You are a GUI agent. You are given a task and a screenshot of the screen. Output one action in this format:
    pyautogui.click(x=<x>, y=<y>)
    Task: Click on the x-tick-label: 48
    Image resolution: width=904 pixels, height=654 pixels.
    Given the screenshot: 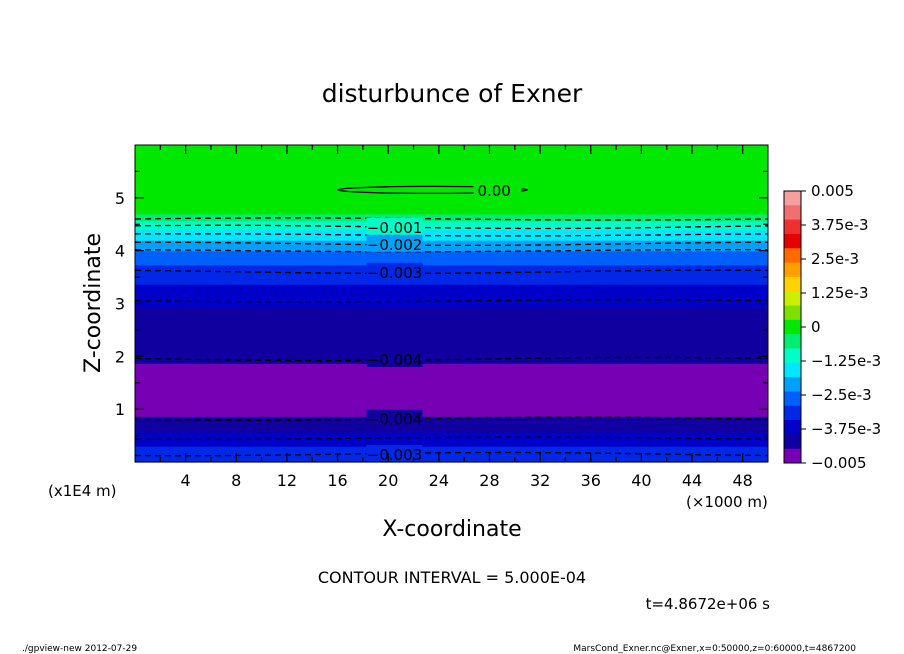 What is the action you would take?
    pyautogui.click(x=743, y=480)
    